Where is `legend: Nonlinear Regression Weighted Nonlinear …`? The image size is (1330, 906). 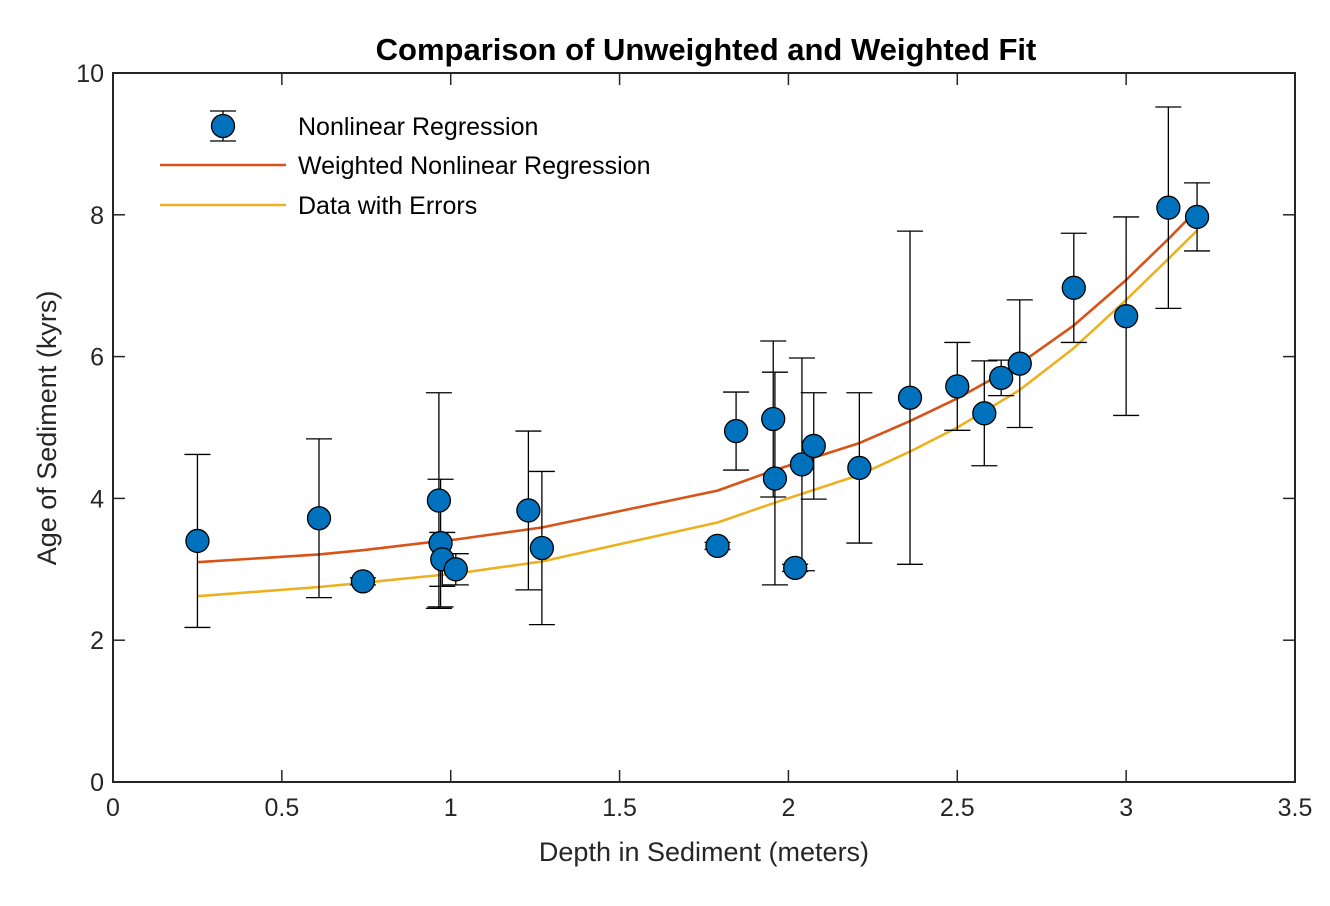
legend: Nonlinear Regression Weighted Nonlinear … is located at coordinates (405, 165).